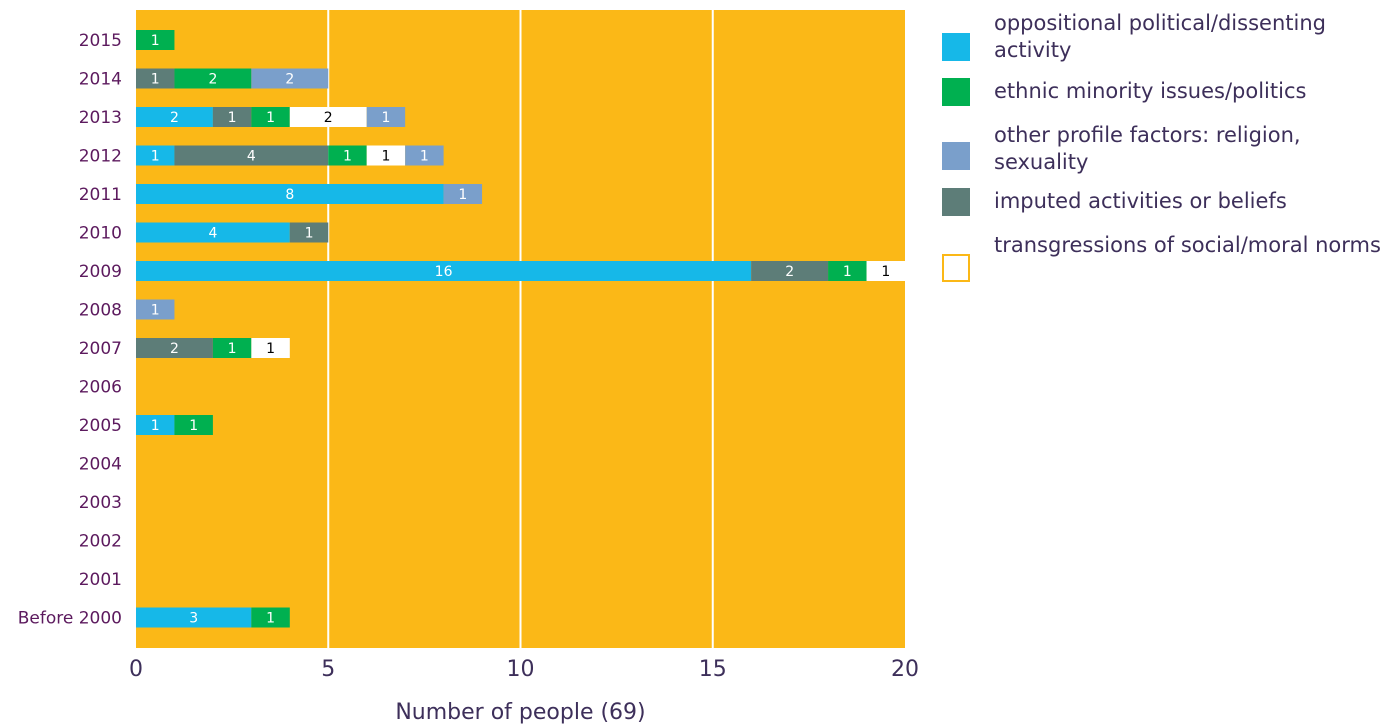 The height and width of the screenshot is (728, 1394). What do you see at coordinates (1140, 201) in the screenshot?
I see `legend-label: imputed activities or beliefs` at bounding box center [1140, 201].